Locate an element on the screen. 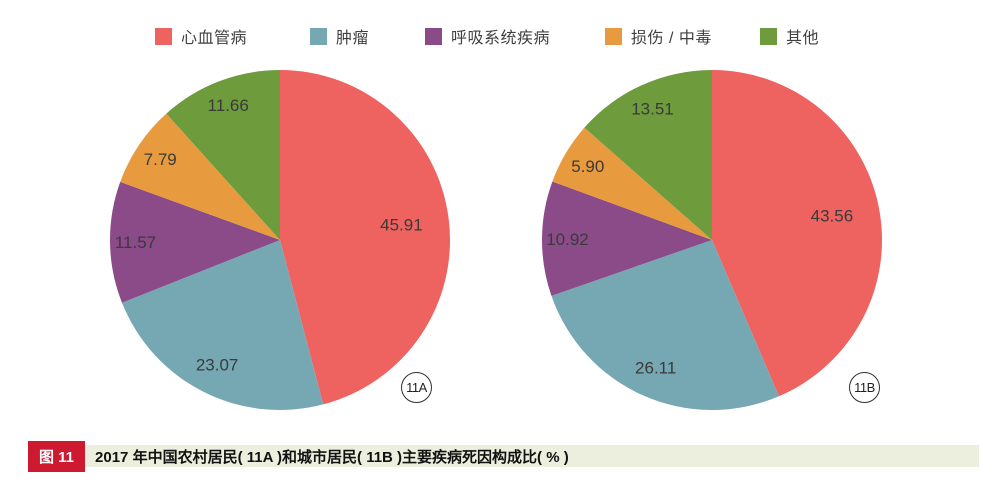 The height and width of the screenshot is (499, 981). slice-value-label: 43.56 is located at coordinates (832, 215).